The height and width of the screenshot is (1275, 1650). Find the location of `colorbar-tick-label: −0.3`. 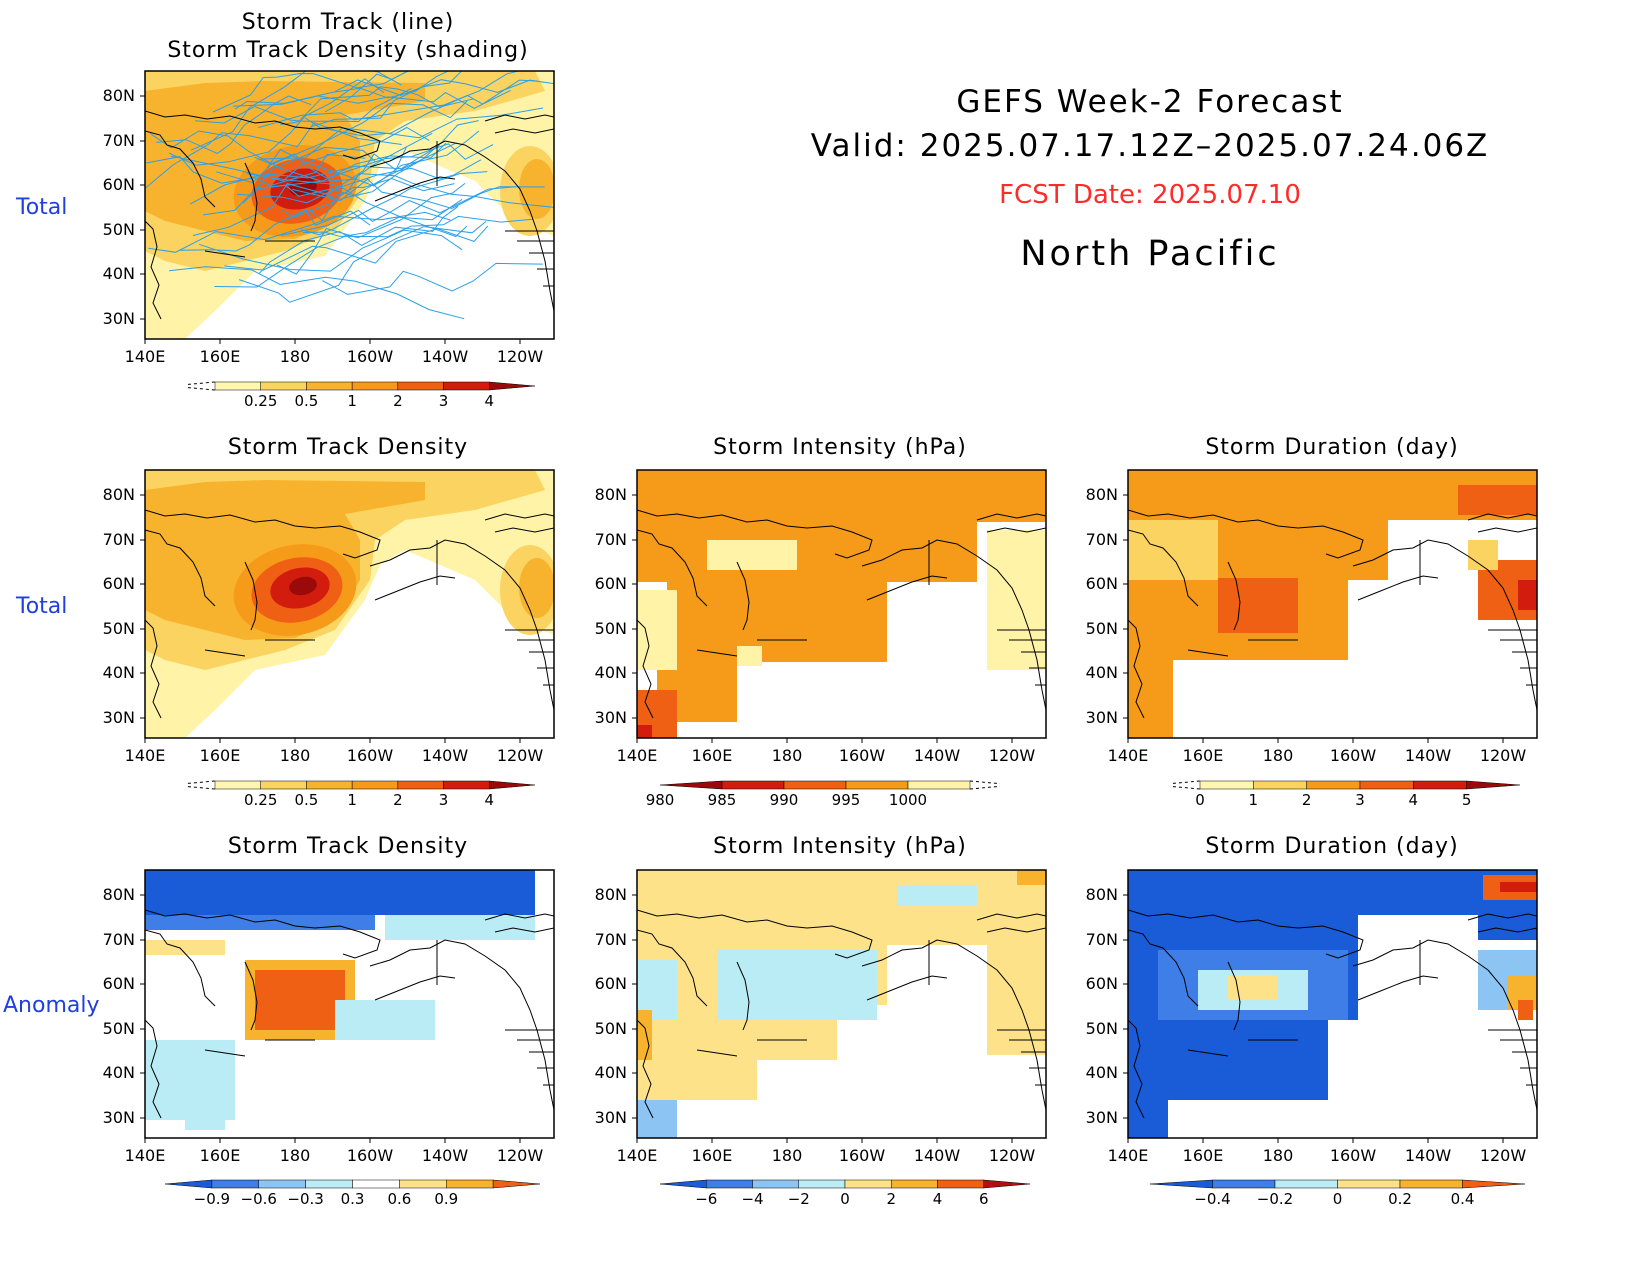

colorbar-tick-label: −0.3 is located at coordinates (305, 1199).